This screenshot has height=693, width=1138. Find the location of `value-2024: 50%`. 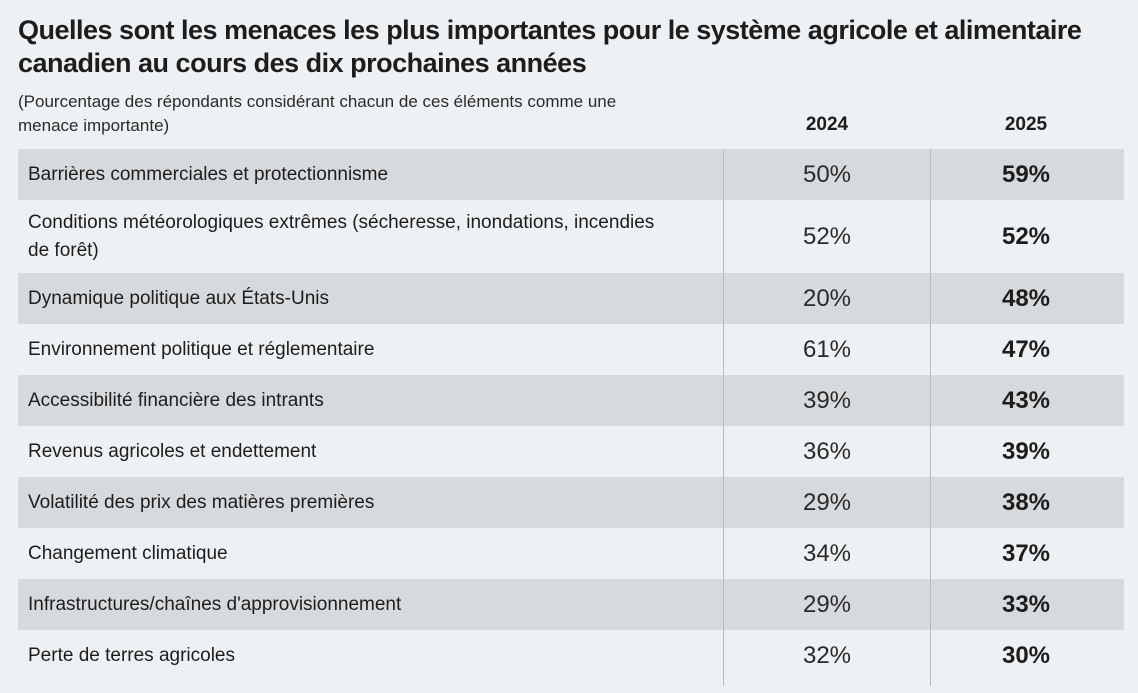

value-2024: 50% is located at coordinates (827, 174).